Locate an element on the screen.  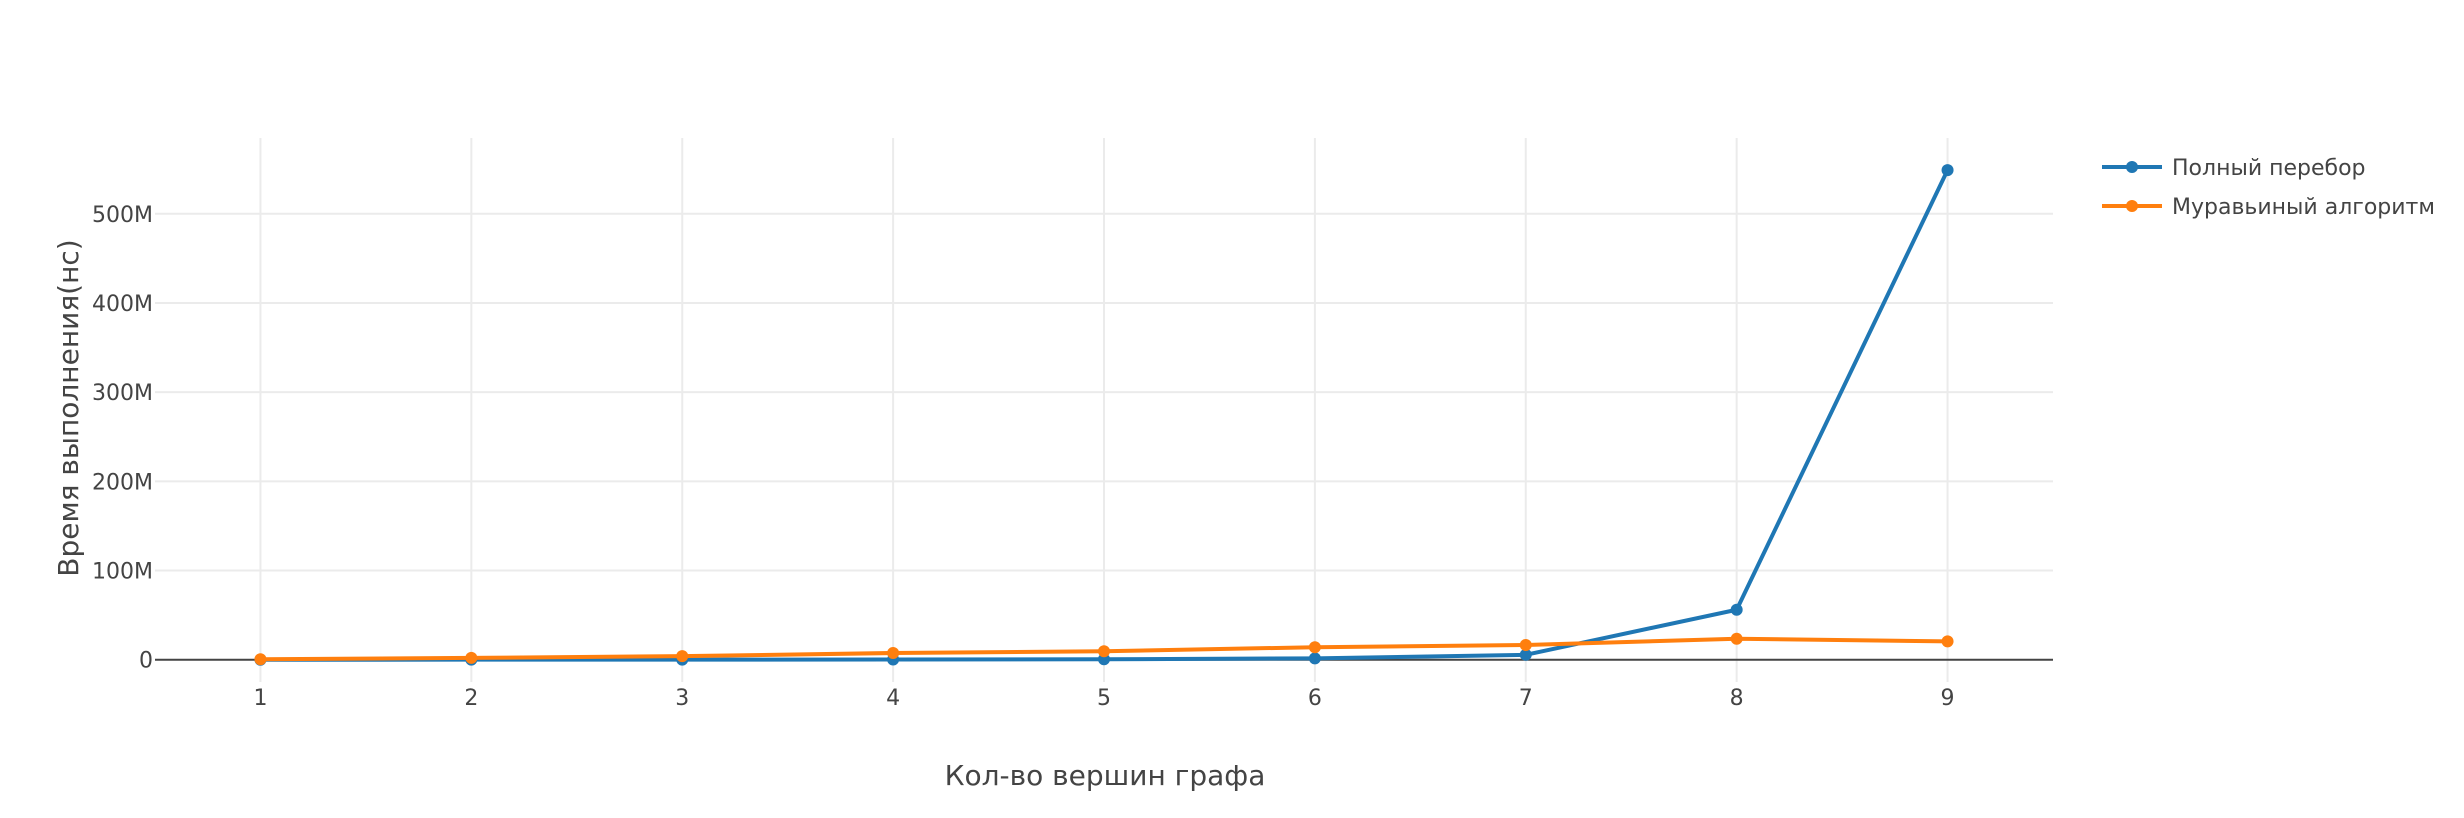
x-tick-label: 6 is located at coordinates (1315, 698).